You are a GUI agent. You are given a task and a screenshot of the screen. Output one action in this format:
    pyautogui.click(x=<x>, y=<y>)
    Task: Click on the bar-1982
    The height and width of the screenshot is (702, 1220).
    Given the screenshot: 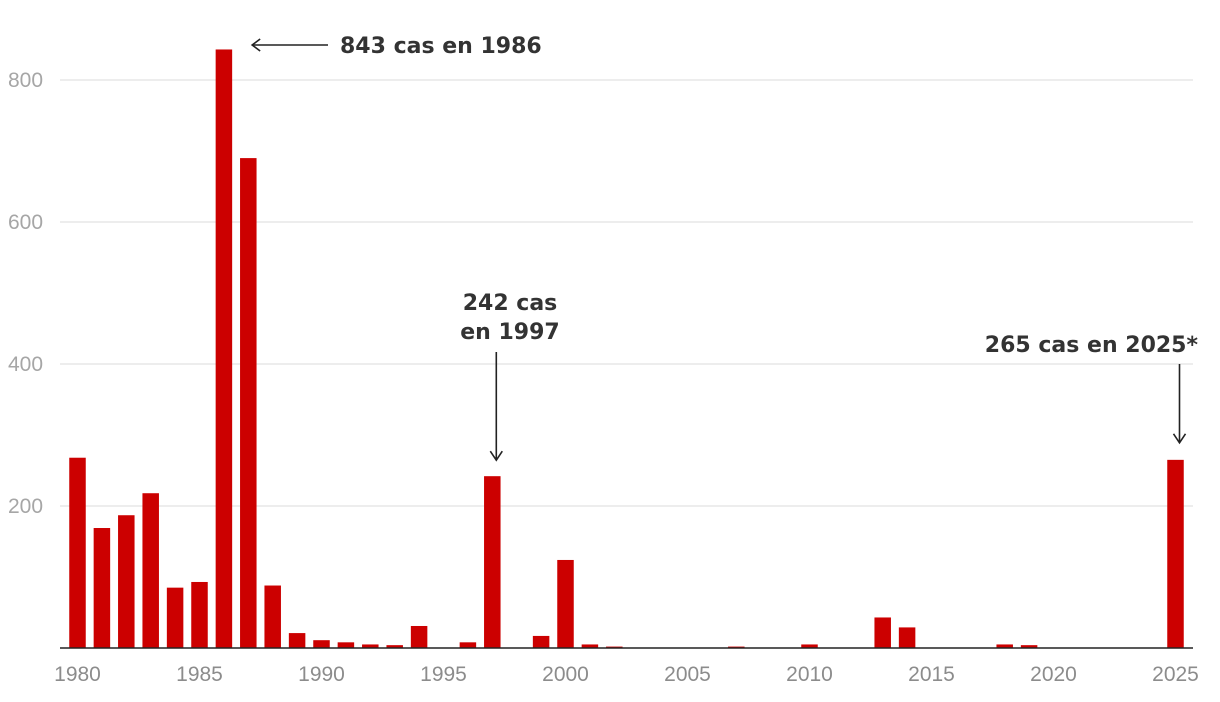 What is the action you would take?
    pyautogui.click(x=126, y=581)
    